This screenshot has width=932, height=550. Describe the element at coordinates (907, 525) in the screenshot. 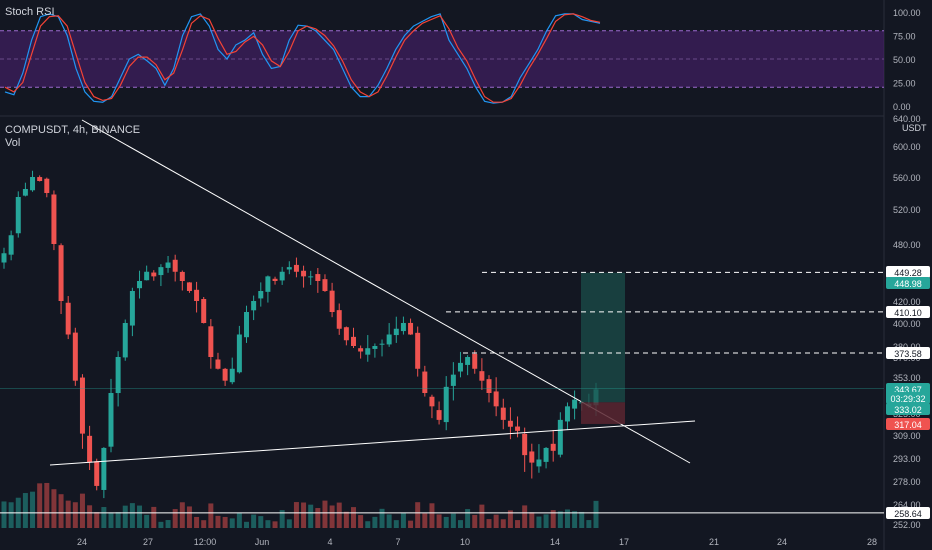

I see `price-tick-label: 252.00` at that location.